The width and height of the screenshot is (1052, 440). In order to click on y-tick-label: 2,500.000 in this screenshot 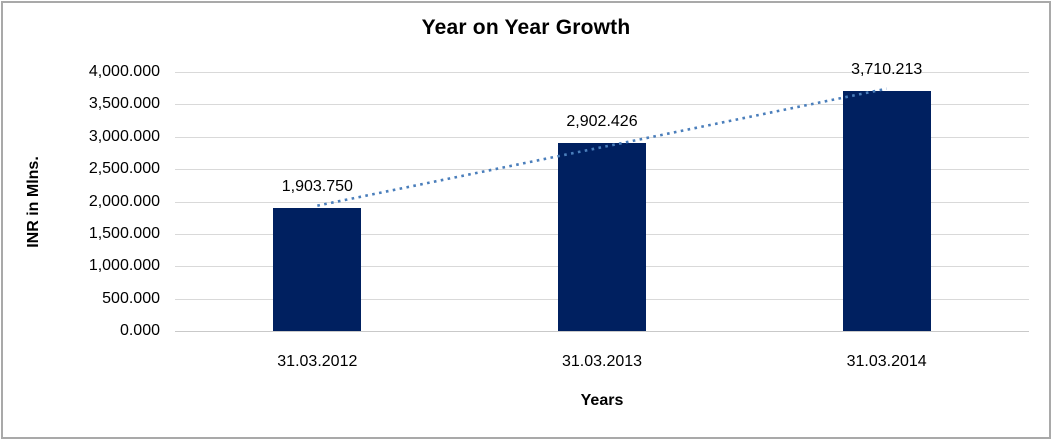, I will do `click(124, 169)`.